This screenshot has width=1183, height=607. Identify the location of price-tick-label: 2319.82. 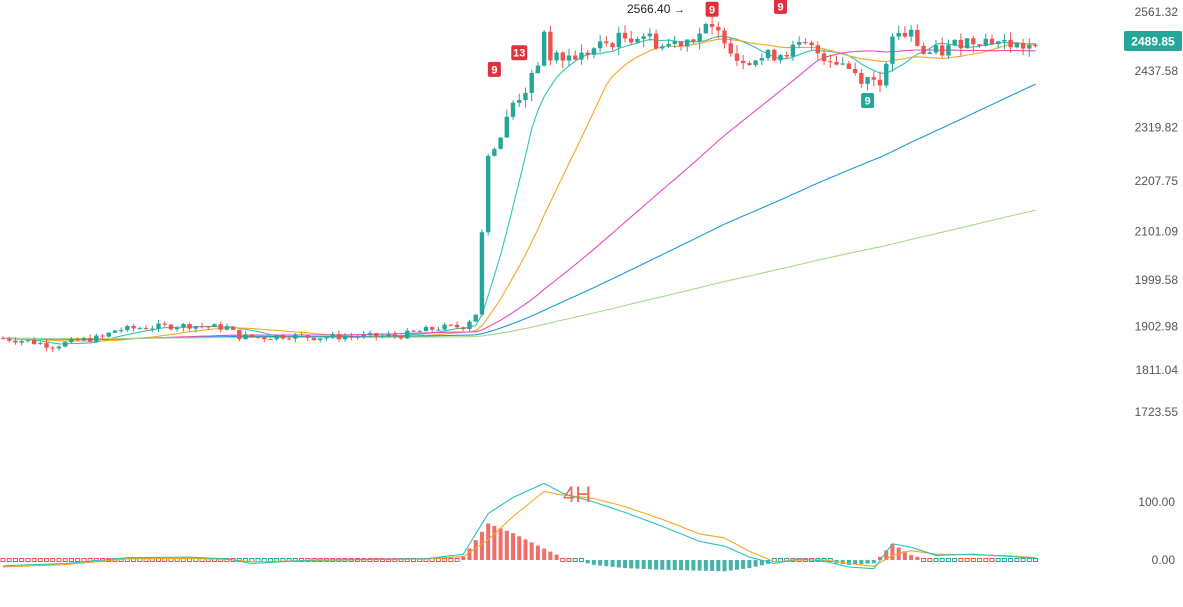
(1157, 127).